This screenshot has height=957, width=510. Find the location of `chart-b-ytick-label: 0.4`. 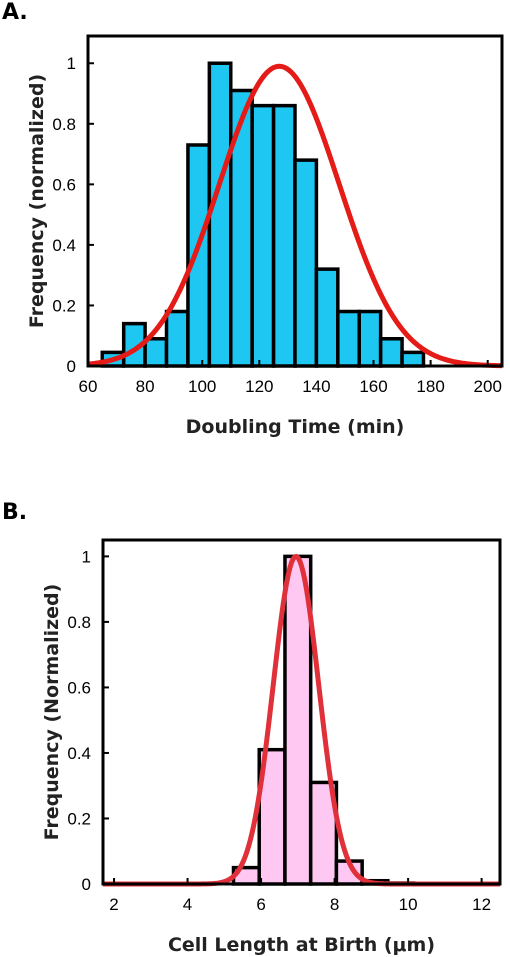

chart-b-ytick-label: 0.4 is located at coordinates (79, 753).